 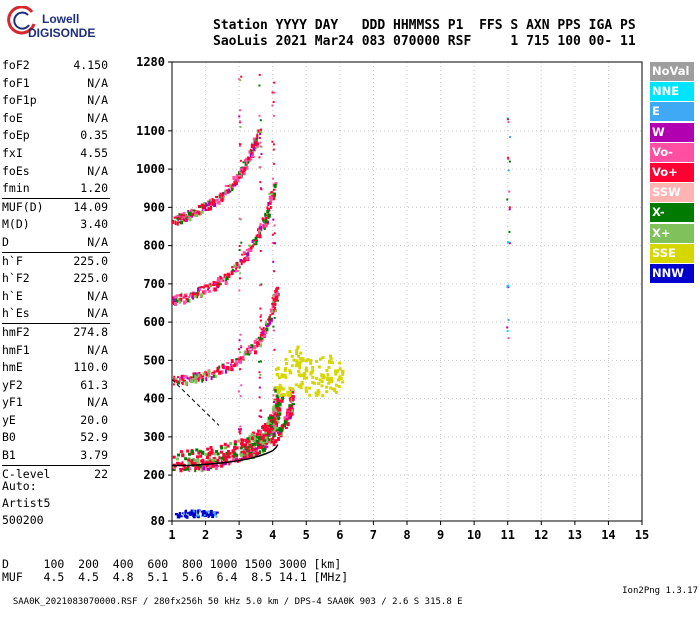 What do you see at coordinates (90, 331) in the screenshot?
I see `param-value: 274.8` at bounding box center [90, 331].